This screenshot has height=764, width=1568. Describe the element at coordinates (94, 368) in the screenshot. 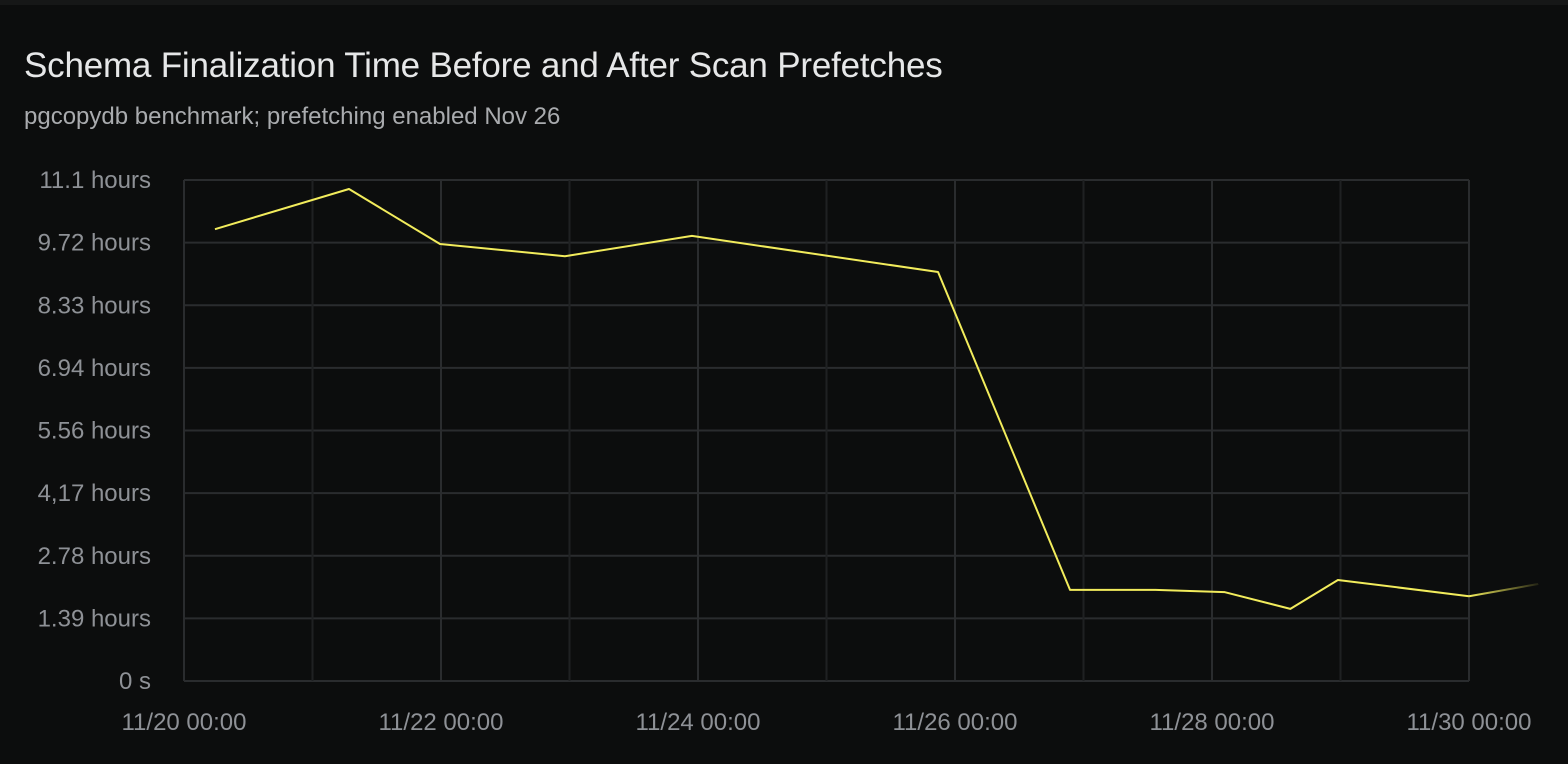

I see `y-tick-label: 6.94 hours` at that location.